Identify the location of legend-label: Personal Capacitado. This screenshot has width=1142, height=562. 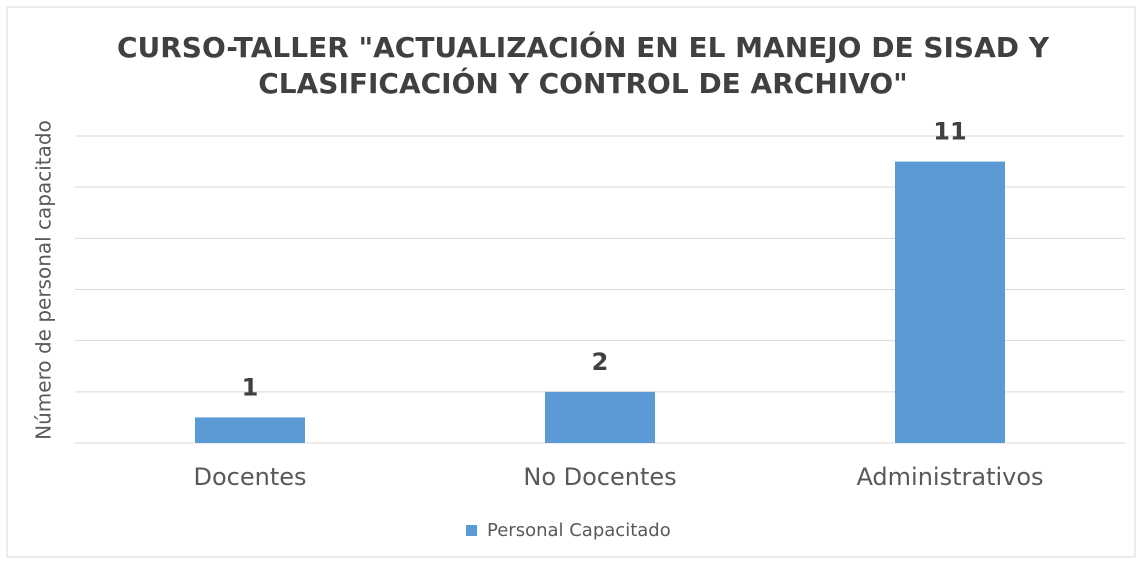
(579, 530).